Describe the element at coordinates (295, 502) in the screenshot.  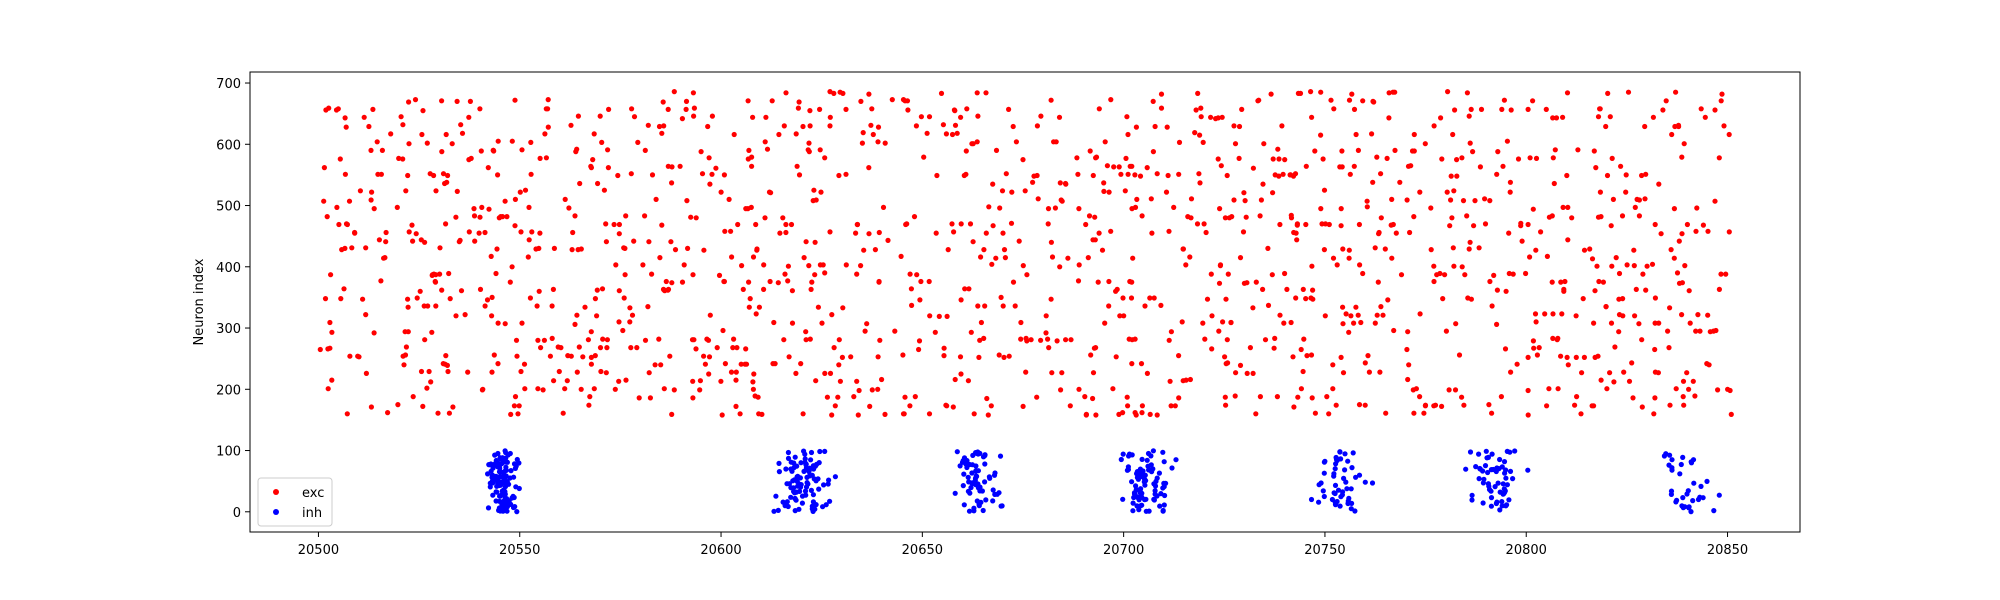
I see `legend: exc inh` at that location.